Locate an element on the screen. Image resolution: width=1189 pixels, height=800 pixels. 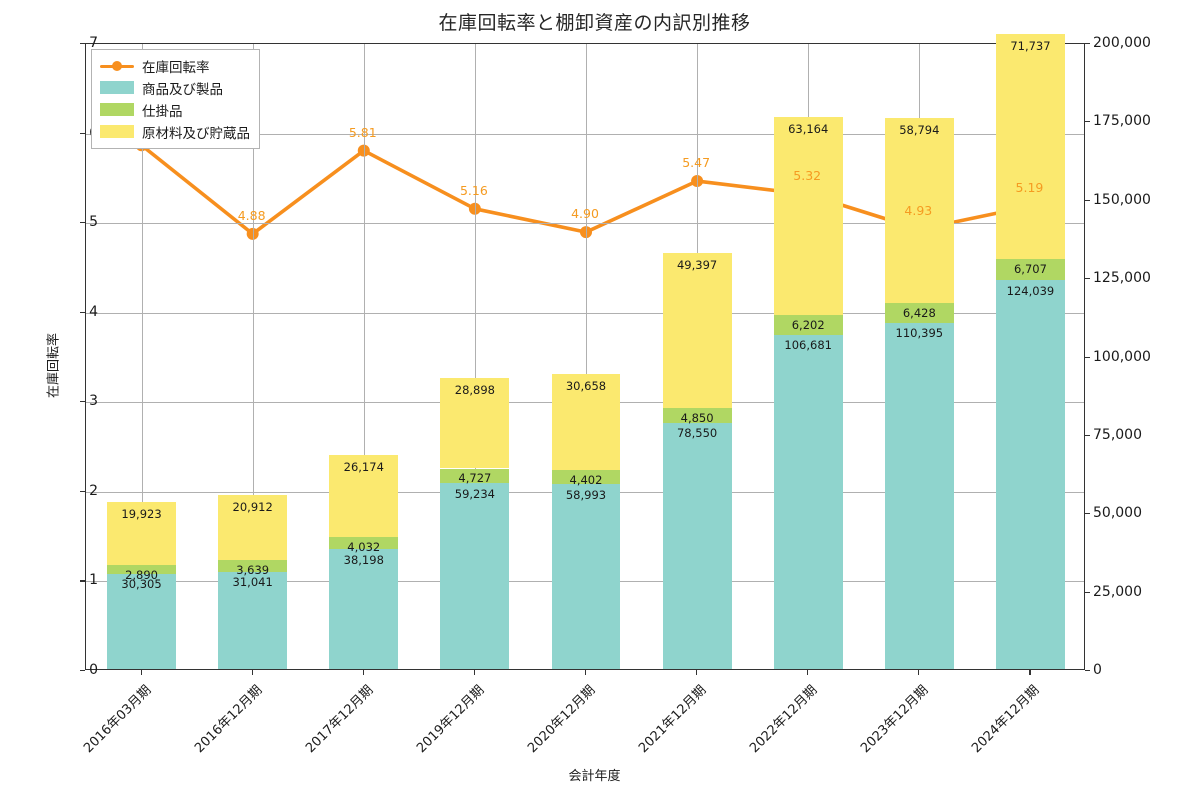
y-tick-label-right: 25,000 is located at coordinates (1117, 591).